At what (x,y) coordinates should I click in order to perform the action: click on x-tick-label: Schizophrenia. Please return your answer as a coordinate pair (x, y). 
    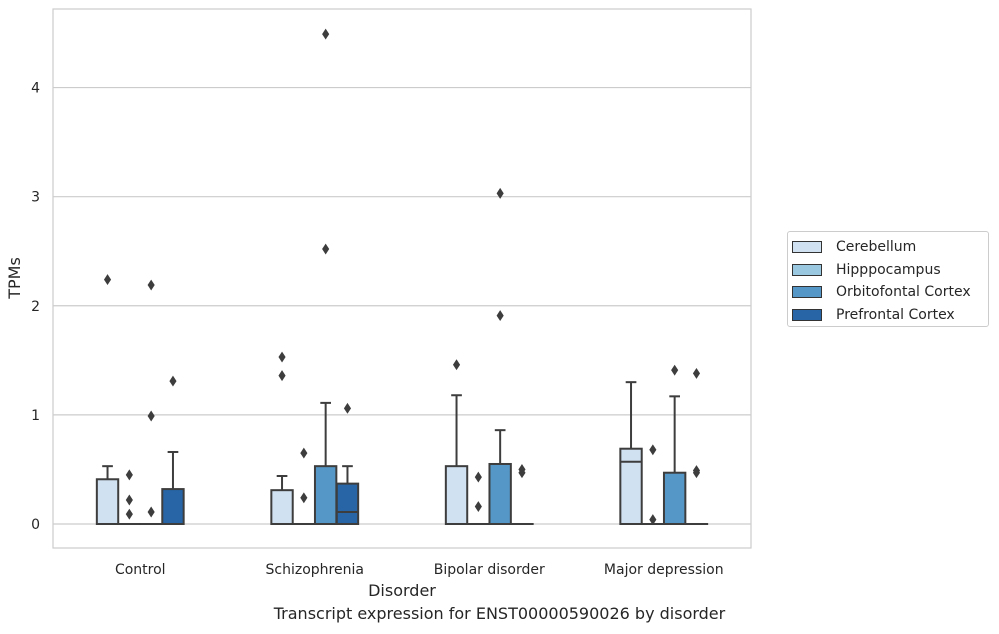
    Looking at the image, I should click on (315, 570).